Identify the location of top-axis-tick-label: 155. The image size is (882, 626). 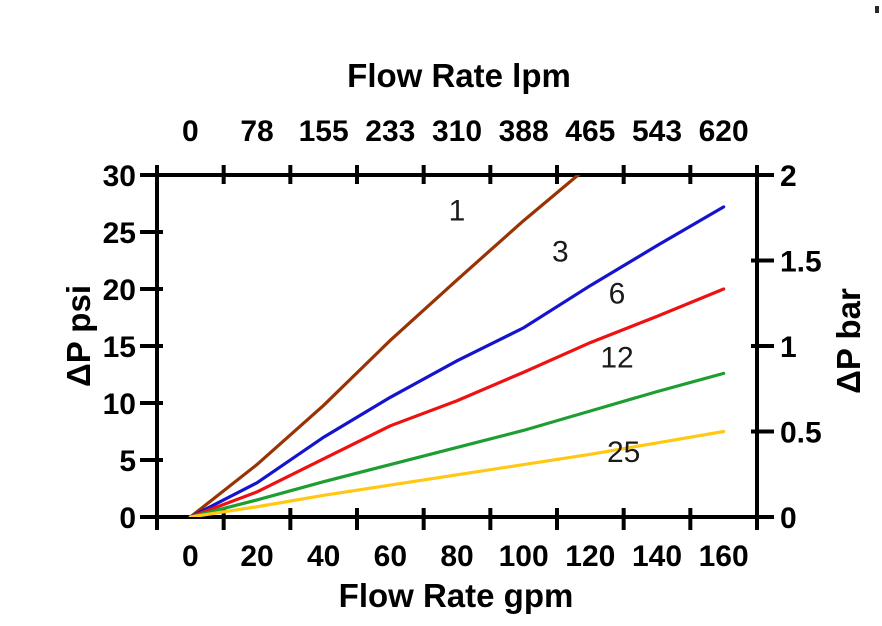
(324, 131).